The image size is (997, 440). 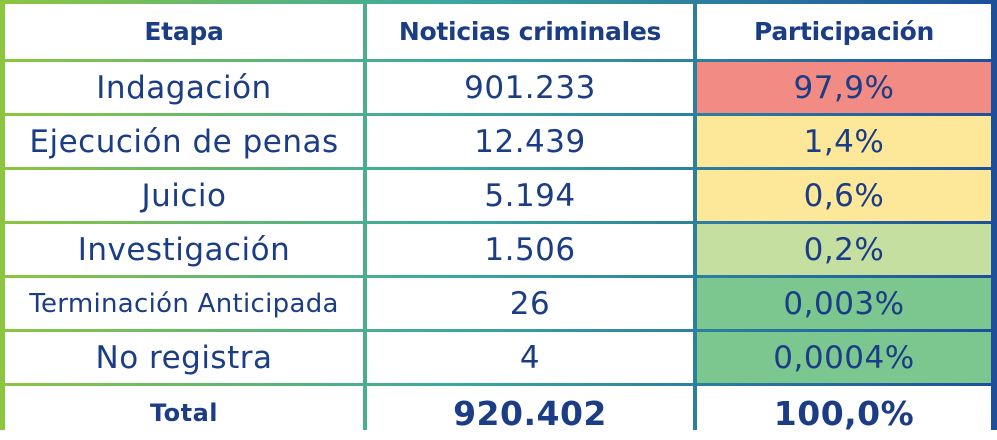 I want to click on row-etapa: No registra, so click(x=184, y=357).